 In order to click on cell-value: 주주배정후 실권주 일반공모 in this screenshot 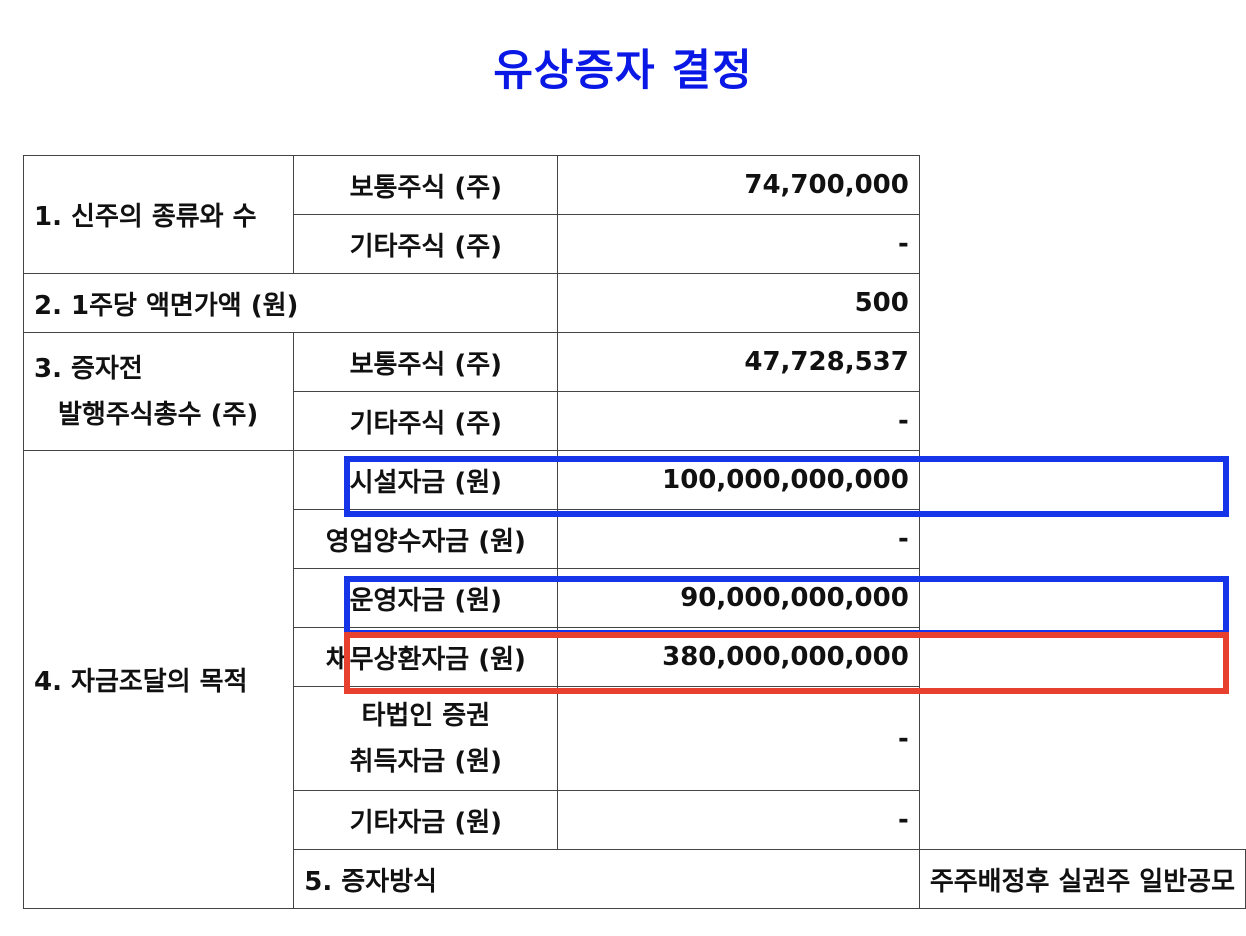, I will do `click(1082, 879)`.